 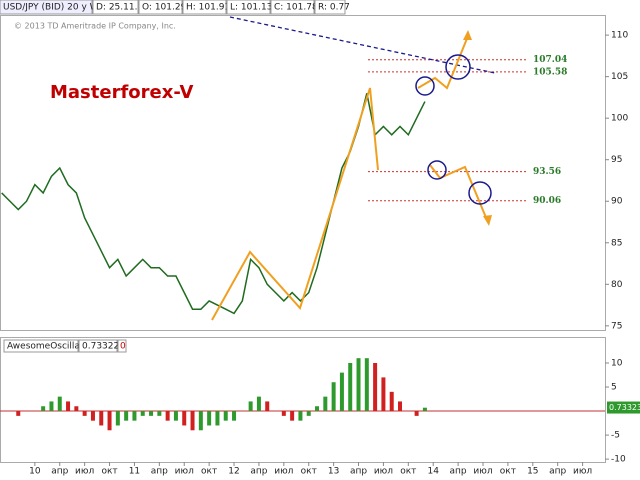 What do you see at coordinates (617, 285) in the screenshot?
I see `y-tick-label: 80` at bounding box center [617, 285].